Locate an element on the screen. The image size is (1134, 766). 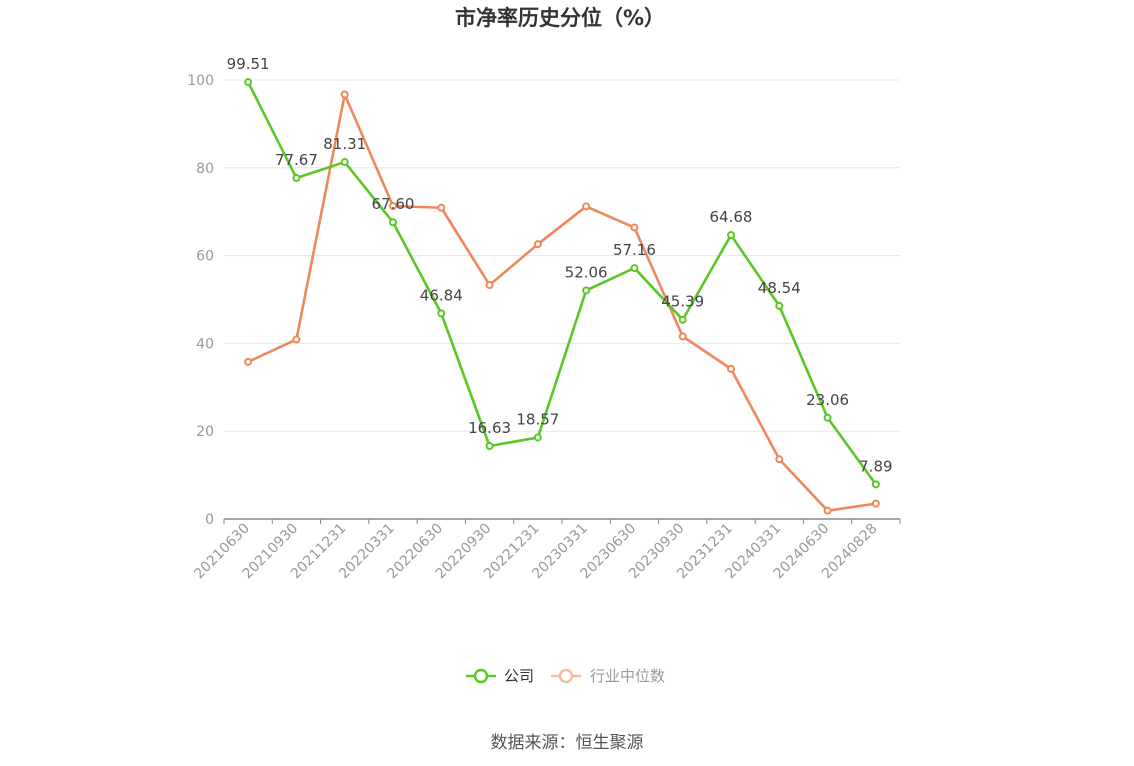
data-label: 67.60 is located at coordinates (393, 204).